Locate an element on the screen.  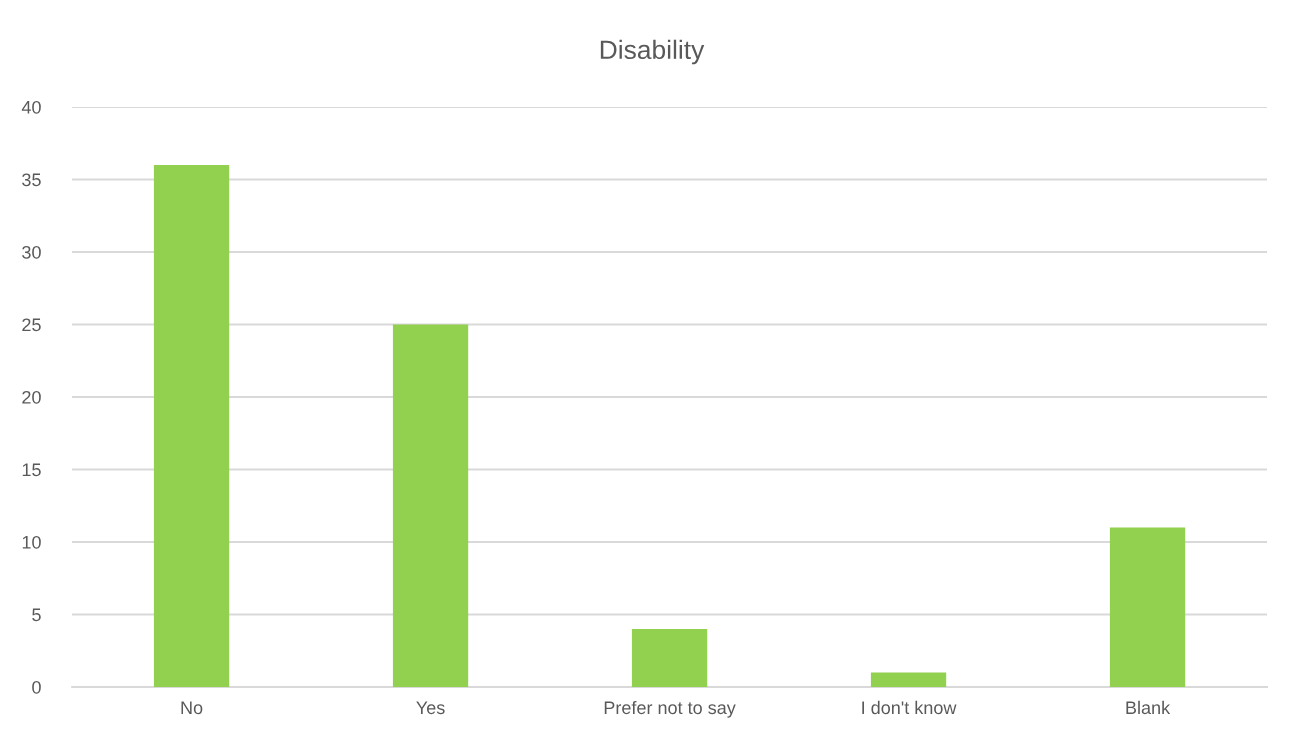
chart-title: Disability is located at coordinates (652, 52).